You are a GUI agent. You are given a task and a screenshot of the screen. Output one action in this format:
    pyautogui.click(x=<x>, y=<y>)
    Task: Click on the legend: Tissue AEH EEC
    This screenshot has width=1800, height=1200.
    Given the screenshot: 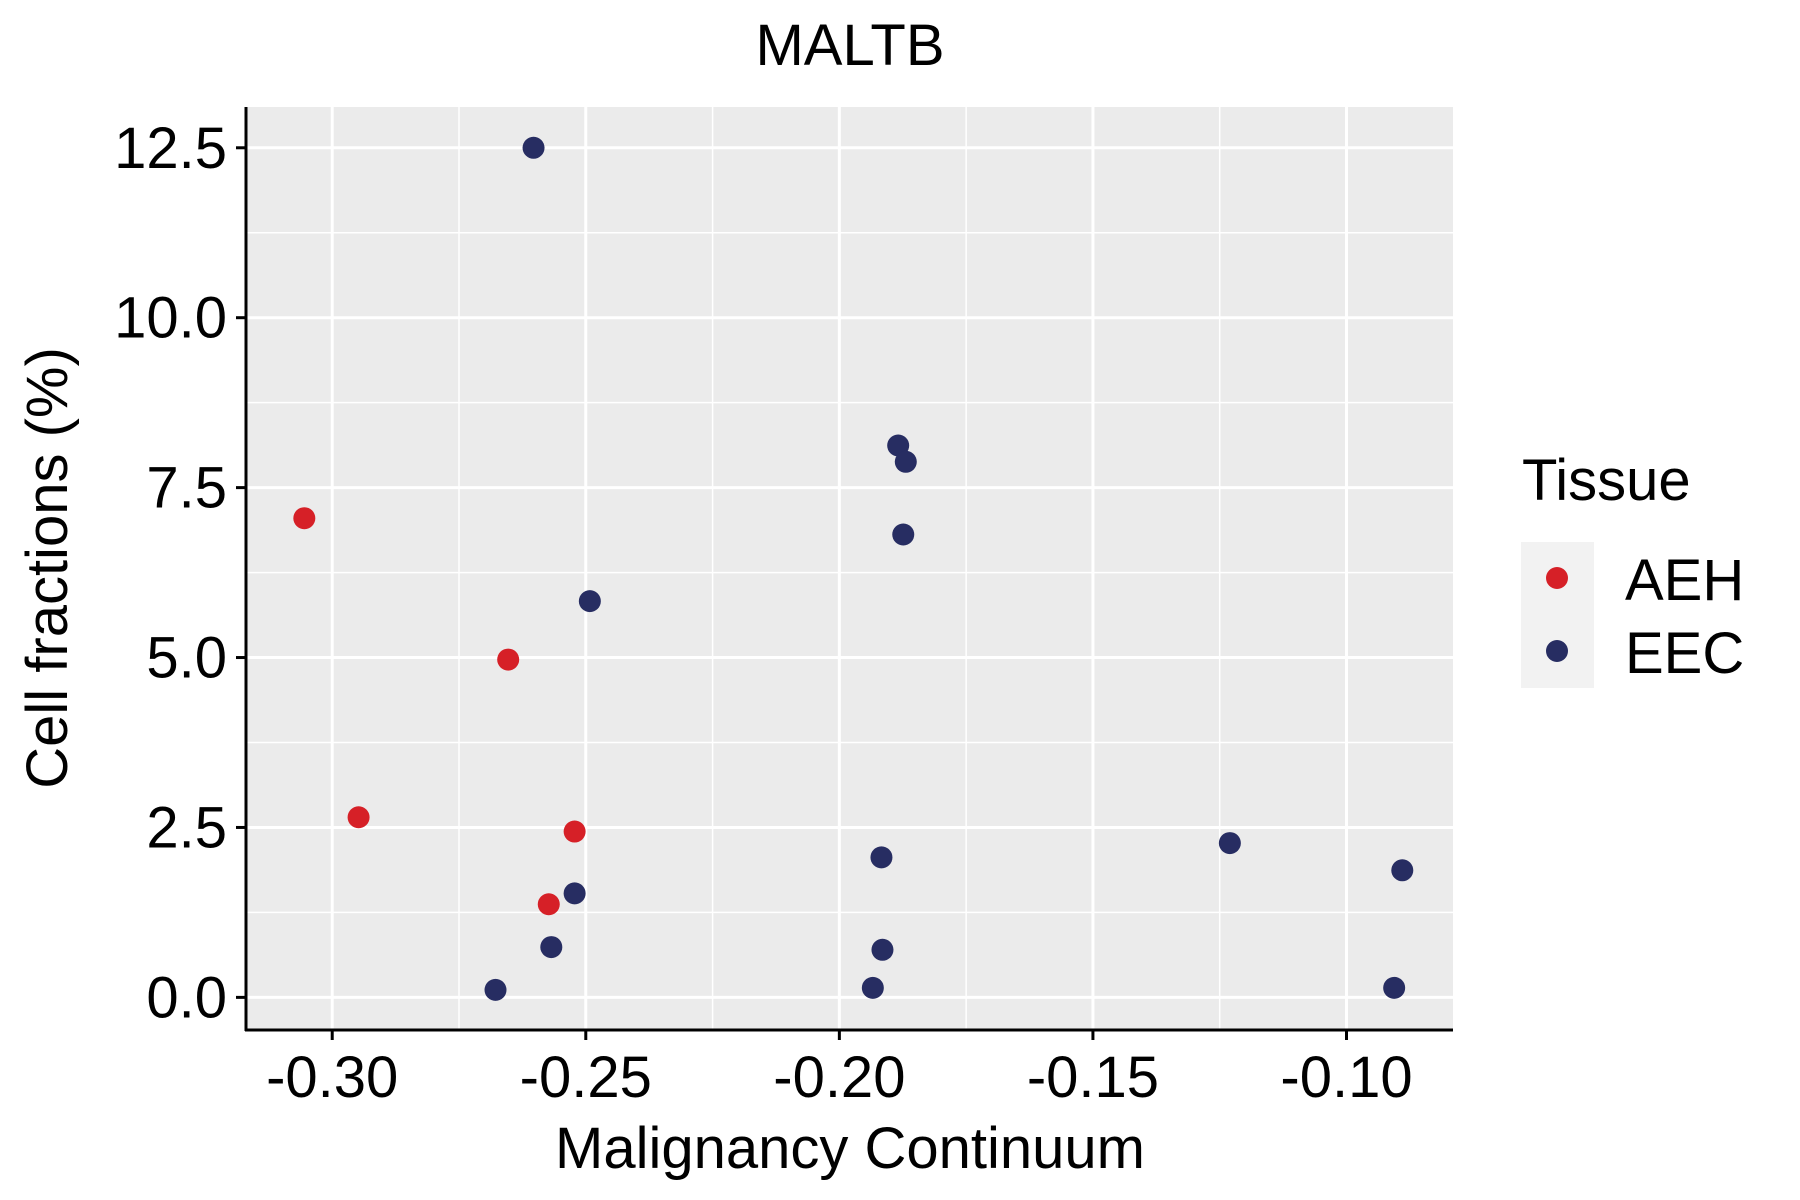 What is the action you would take?
    pyautogui.click(x=1632, y=568)
    